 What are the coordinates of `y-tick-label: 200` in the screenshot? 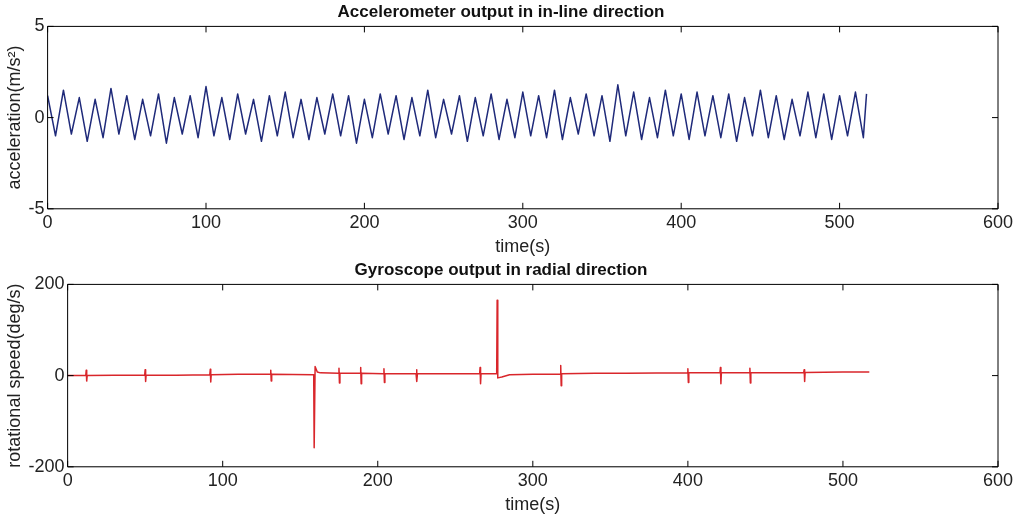 It's located at (49, 283).